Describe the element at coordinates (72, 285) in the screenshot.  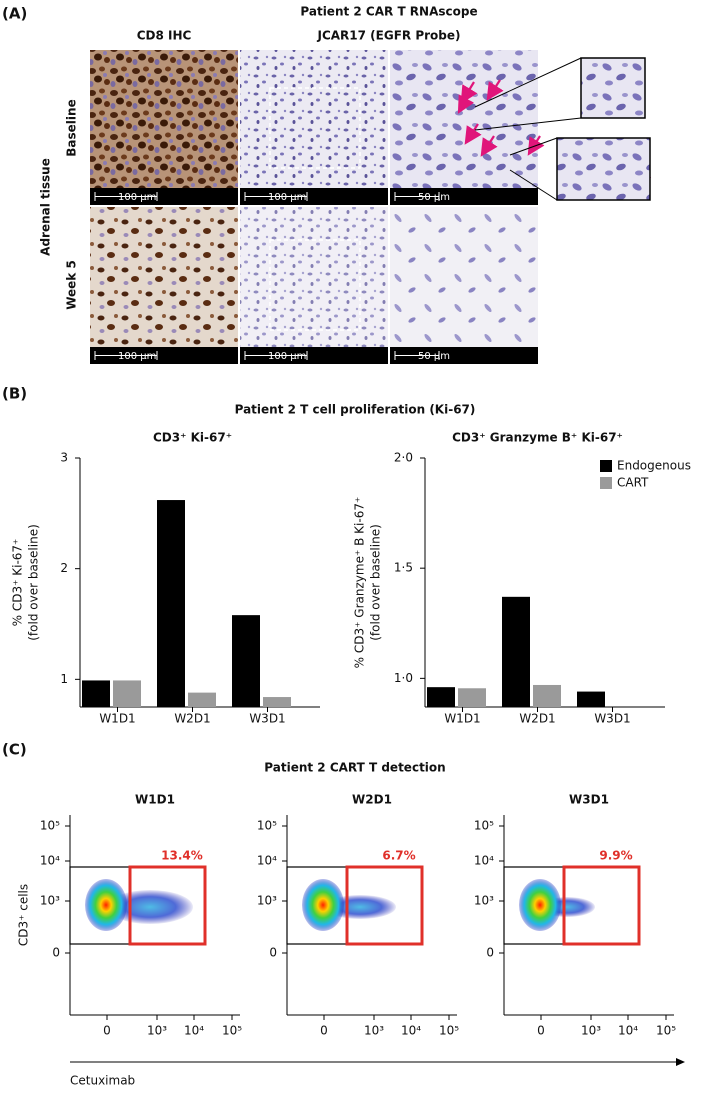
I see `row-label: Week 5` at that location.